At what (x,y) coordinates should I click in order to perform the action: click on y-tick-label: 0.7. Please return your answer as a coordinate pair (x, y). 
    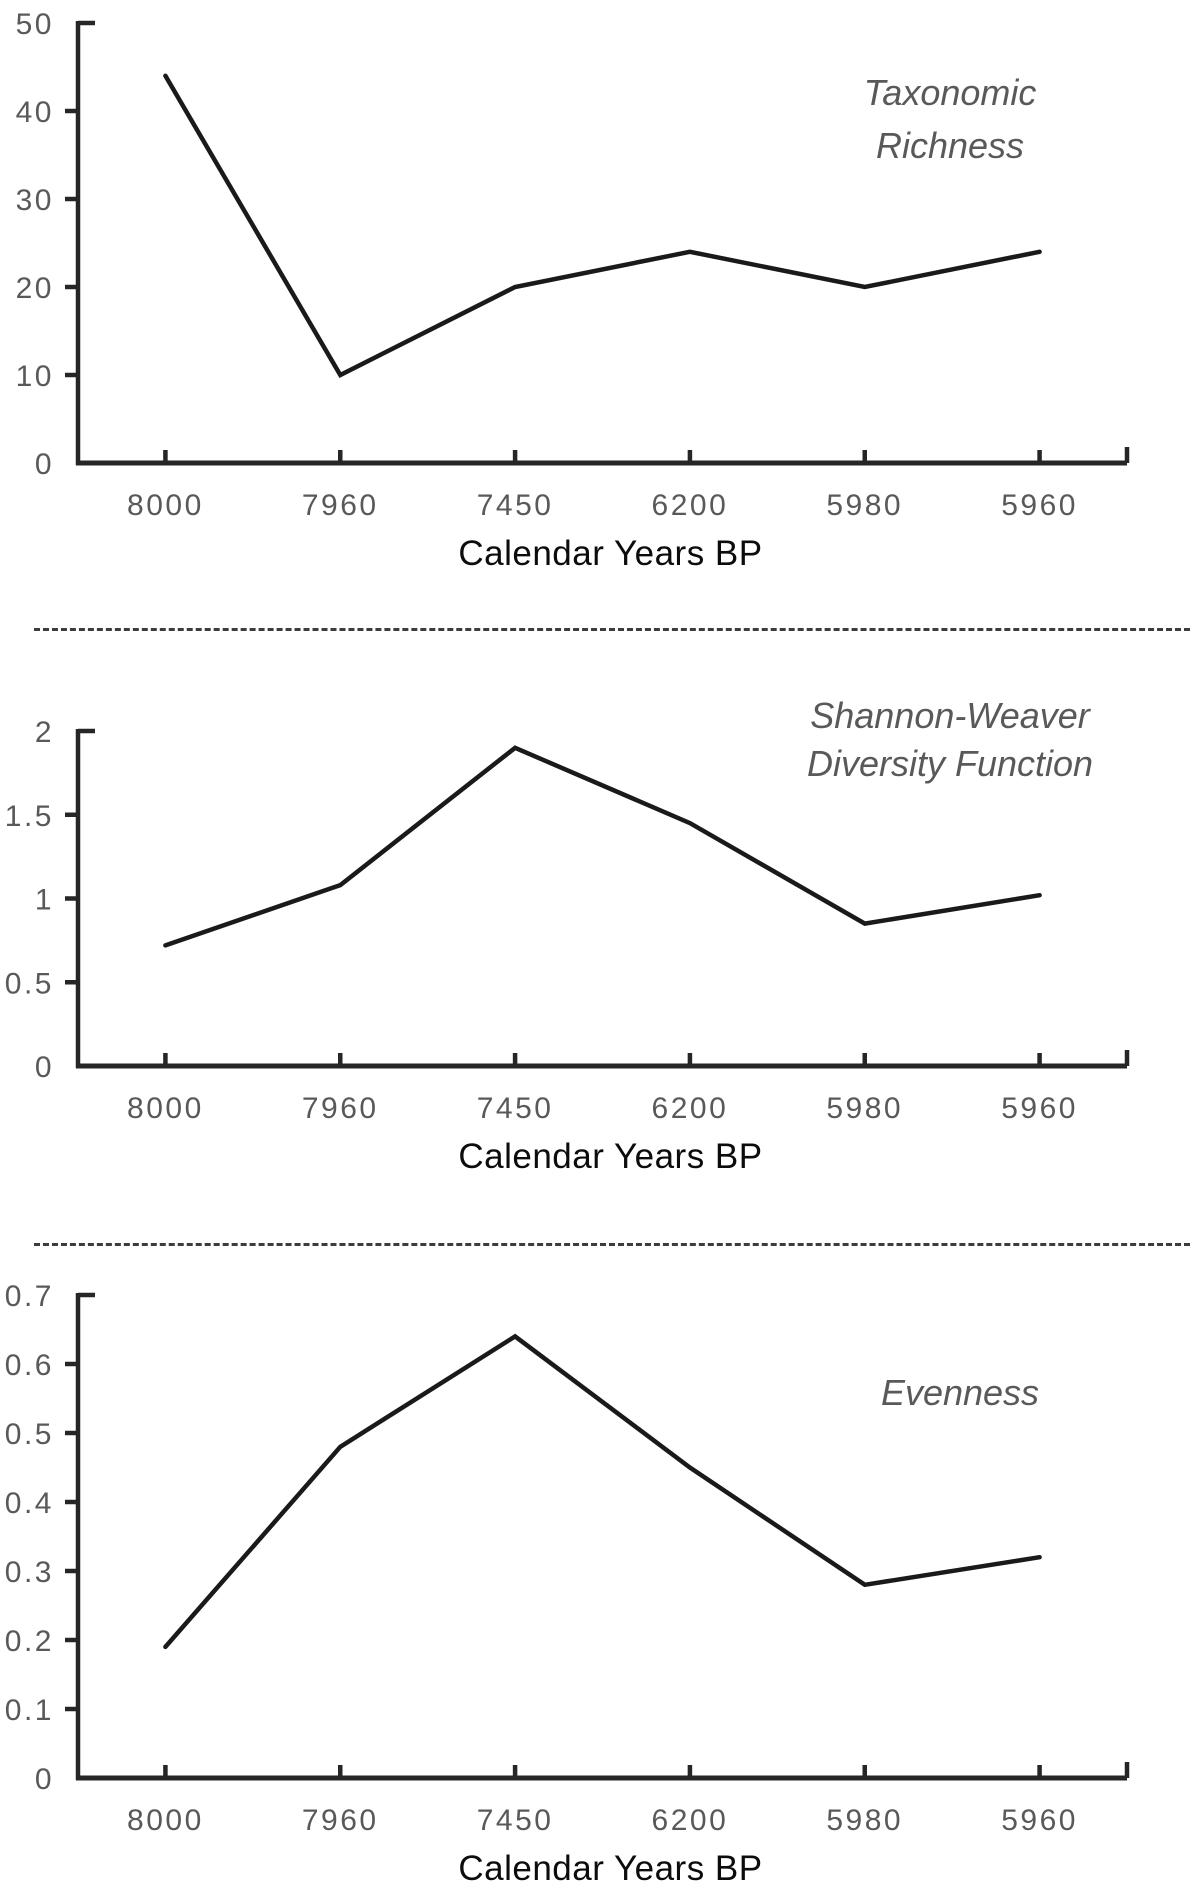
    Looking at the image, I should click on (29, 1296).